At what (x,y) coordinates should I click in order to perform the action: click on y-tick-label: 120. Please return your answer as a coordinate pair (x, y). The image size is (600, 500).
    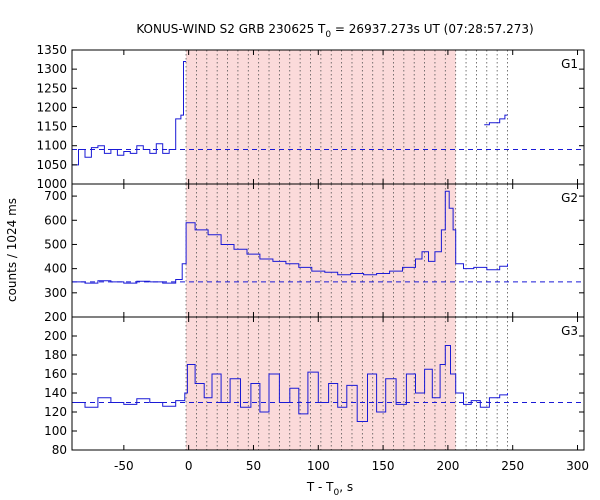
    Looking at the image, I should click on (55, 412).